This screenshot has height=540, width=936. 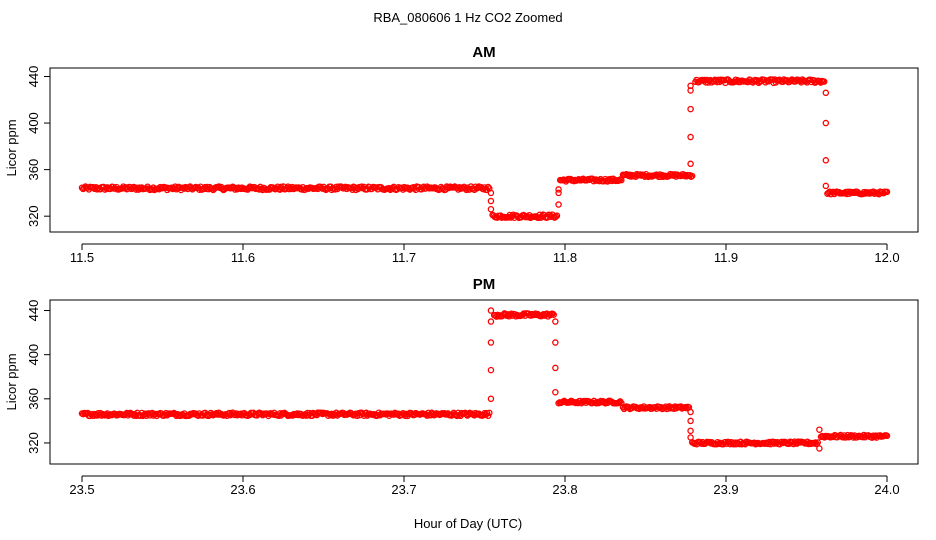 I want to click on figure-title: RBA_080606 1 Hz CO2 Zoomed, so click(x=467, y=17).